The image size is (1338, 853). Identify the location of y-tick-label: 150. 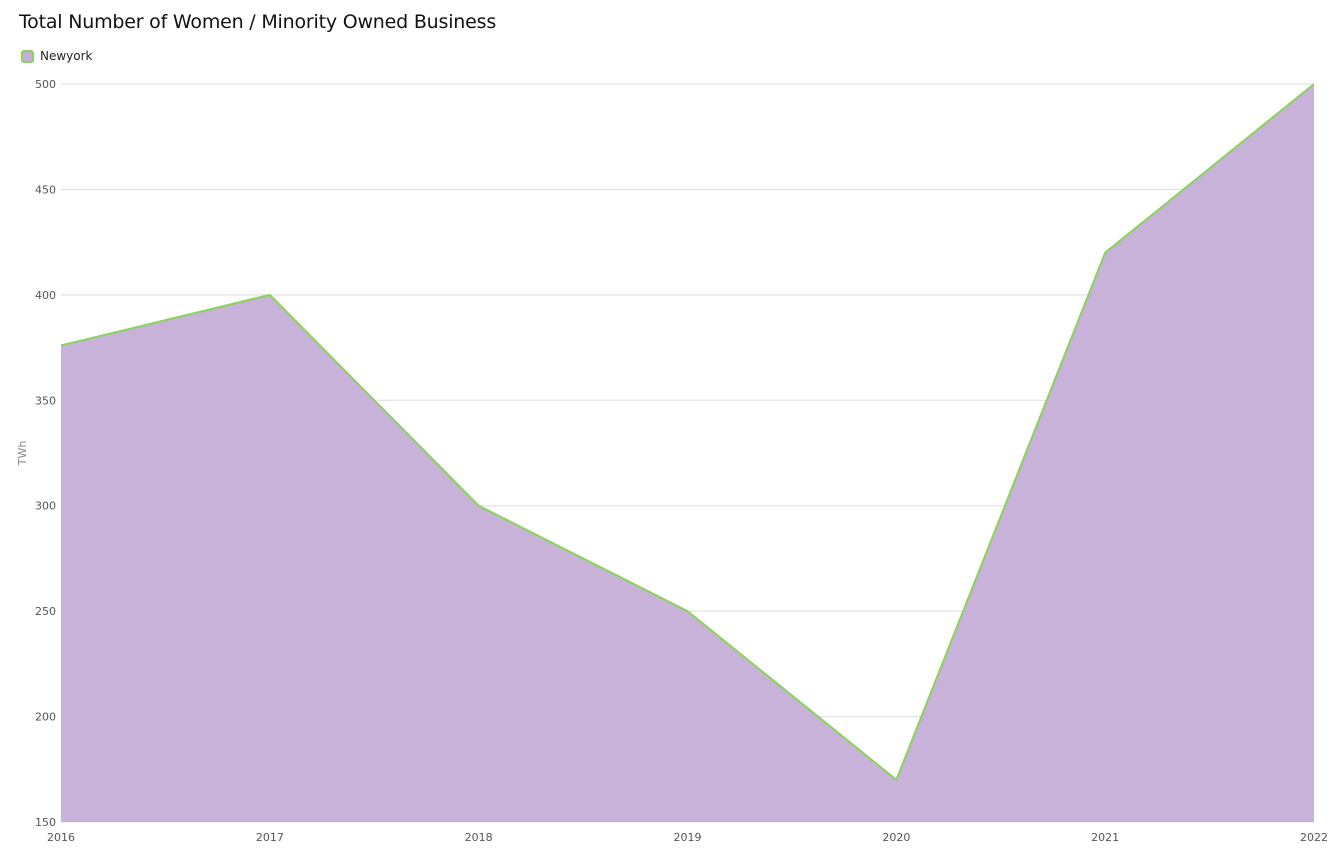
(45, 822).